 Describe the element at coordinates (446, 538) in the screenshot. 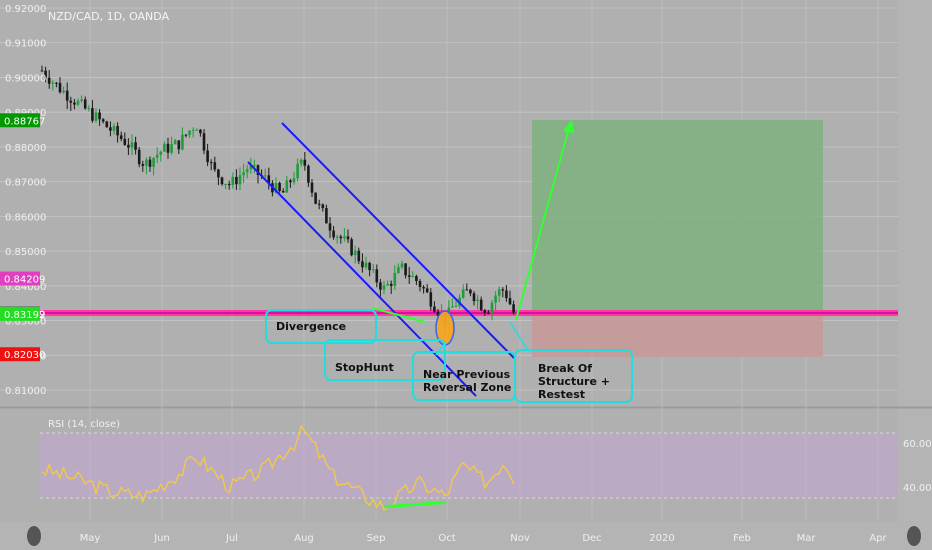

I see `time-label: Oct` at that location.